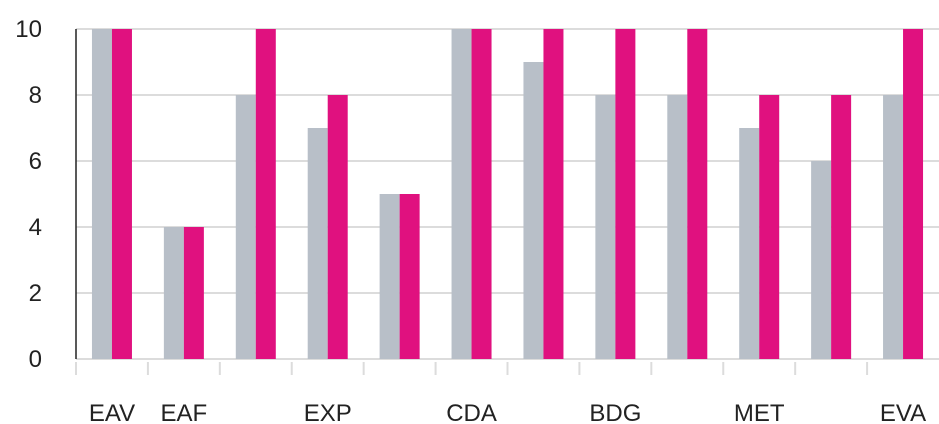  What do you see at coordinates (903, 412) in the screenshot?
I see `x-category-label: EVA` at bounding box center [903, 412].